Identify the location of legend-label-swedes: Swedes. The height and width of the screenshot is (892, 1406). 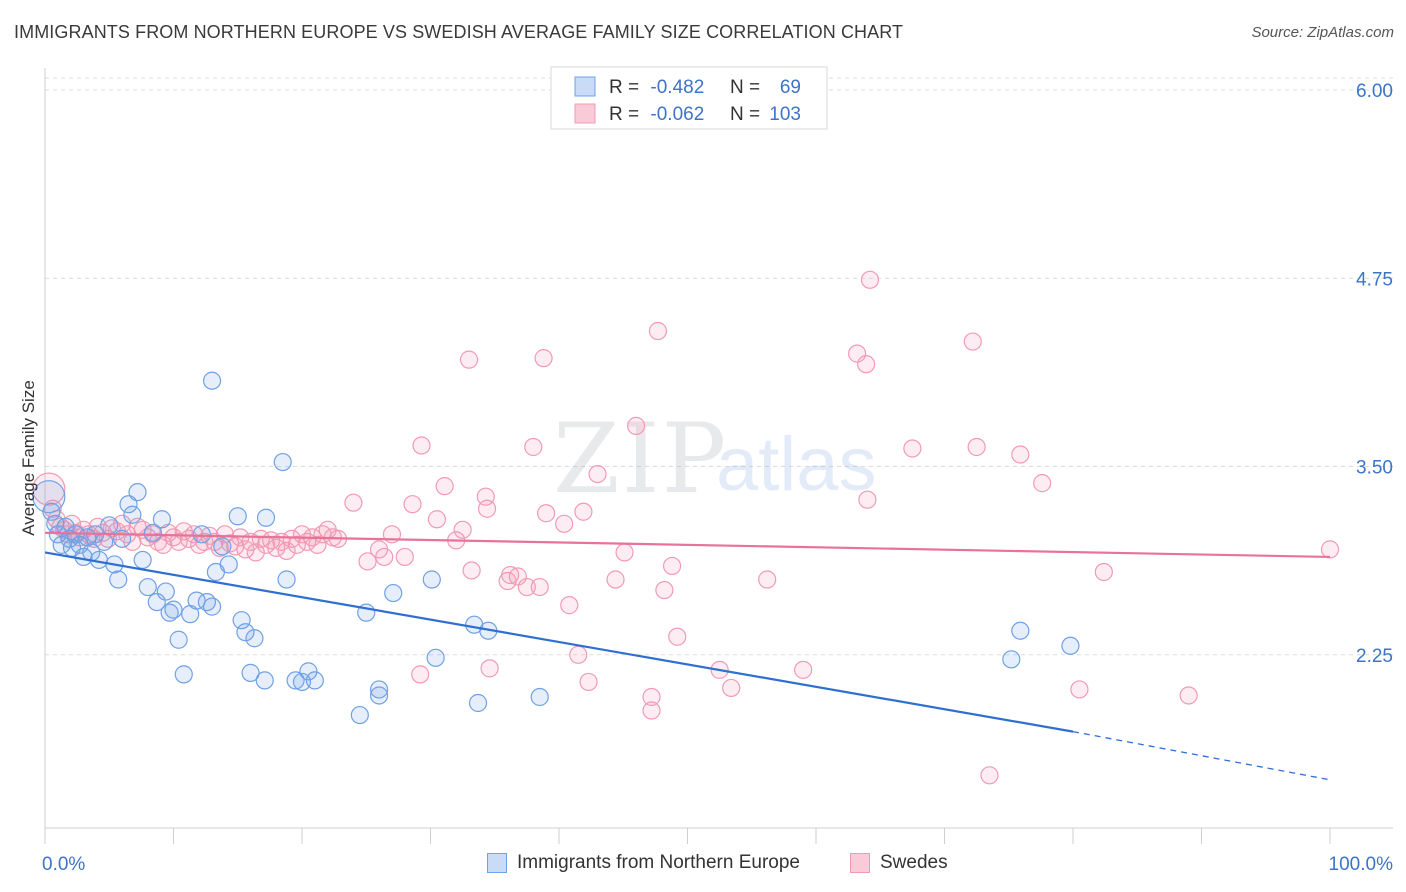
(914, 862).